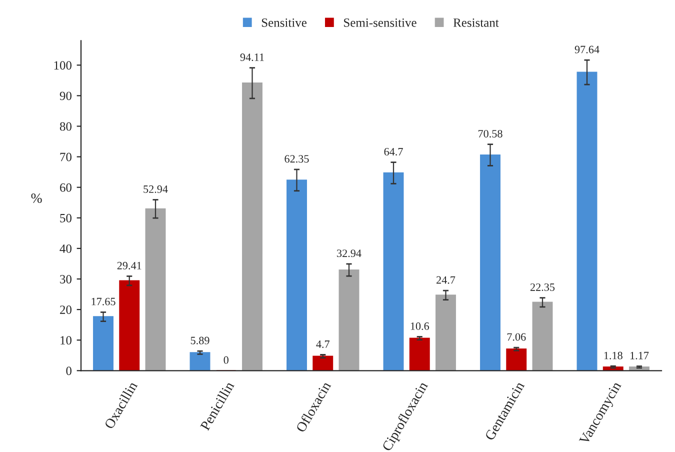 The width and height of the screenshot is (675, 452). Describe the element at coordinates (66, 248) in the screenshot. I see `y-tick-label: 40` at that location.